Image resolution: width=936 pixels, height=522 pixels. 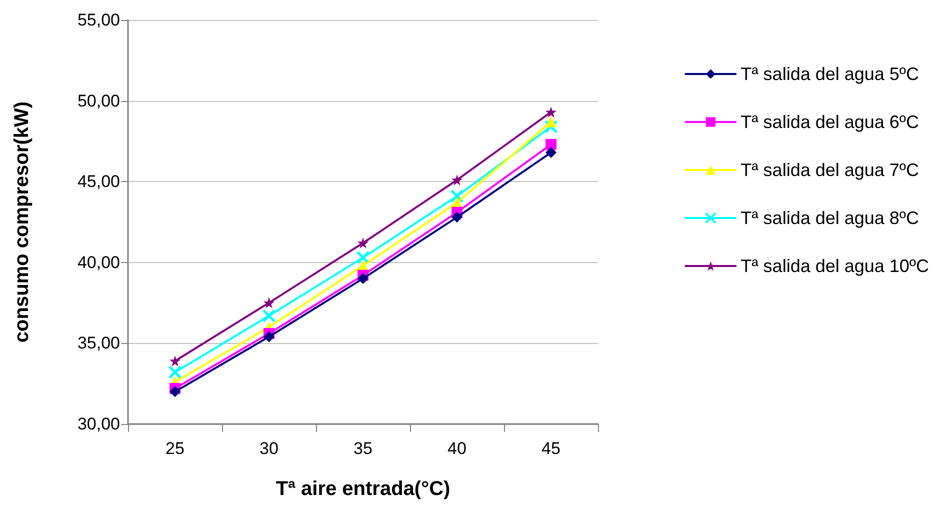 I want to click on legend-label: Tª salida del agua 5ºC, so click(x=829, y=74).